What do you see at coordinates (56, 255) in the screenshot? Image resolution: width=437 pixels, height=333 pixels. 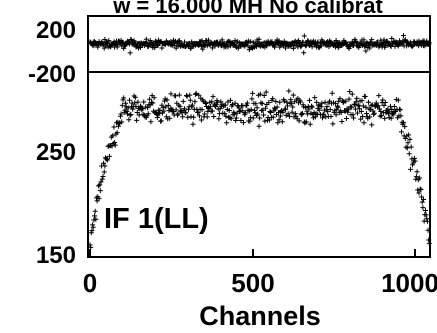 I see `y-tick-label-amp-low: 150` at bounding box center [56, 255].